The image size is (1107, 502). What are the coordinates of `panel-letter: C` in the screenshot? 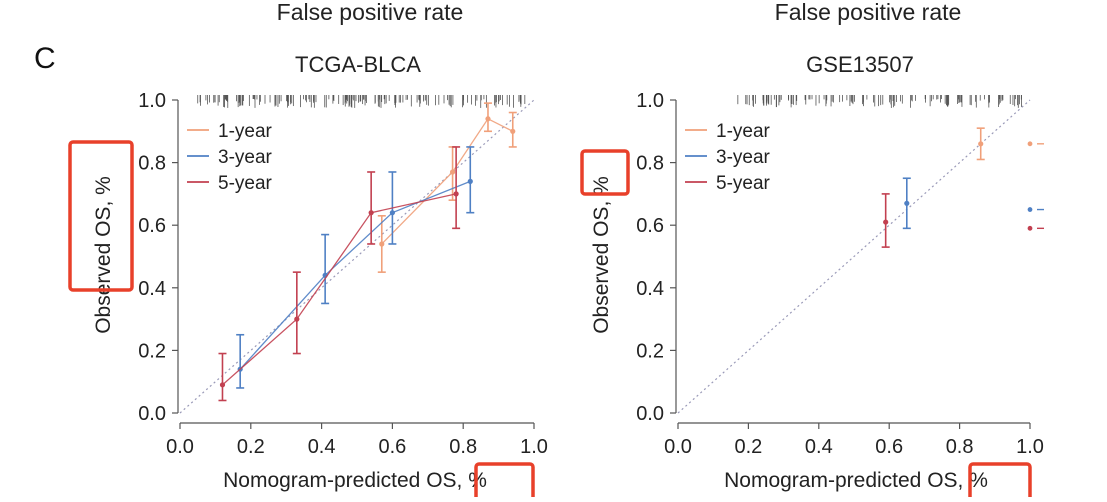 It's located at (45, 58).